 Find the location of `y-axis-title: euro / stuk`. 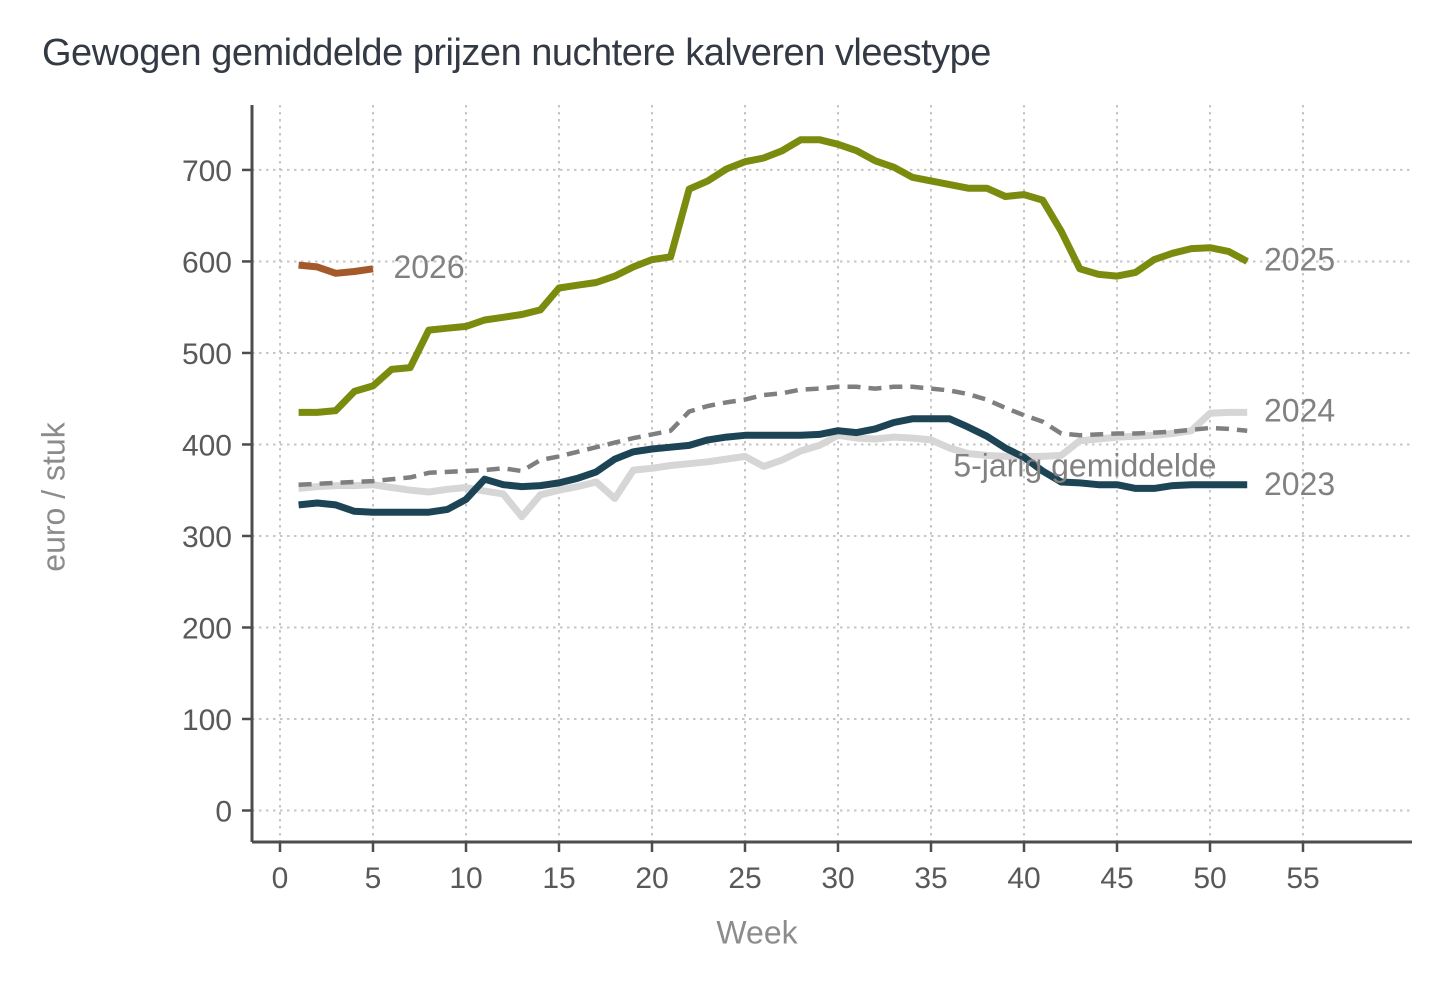

y-axis-title: euro / stuk is located at coordinates (53, 497).